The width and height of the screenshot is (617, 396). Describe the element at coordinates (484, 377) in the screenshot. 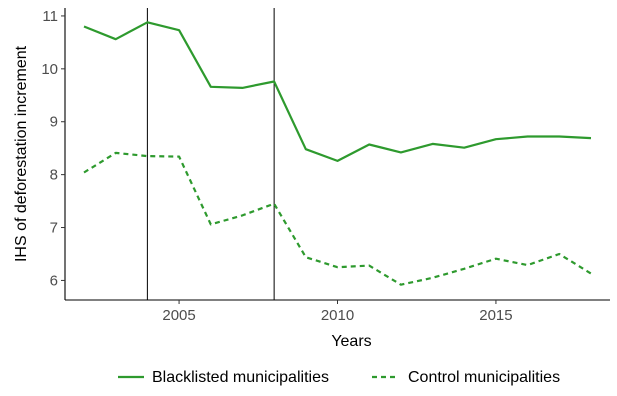

I see `legend-label: Control municipalities` at that location.